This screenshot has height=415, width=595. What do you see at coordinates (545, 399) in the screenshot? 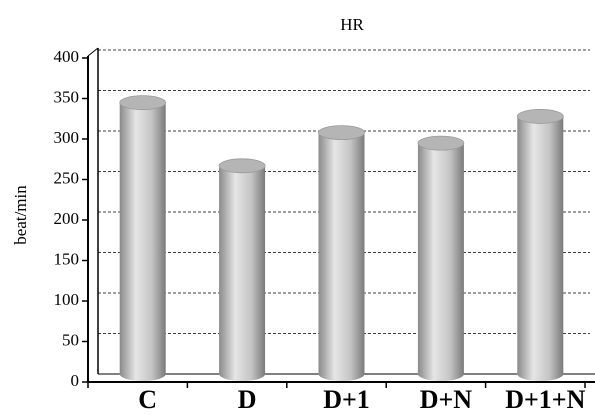
I see `x-tick-label: D+1+N` at bounding box center [545, 399].